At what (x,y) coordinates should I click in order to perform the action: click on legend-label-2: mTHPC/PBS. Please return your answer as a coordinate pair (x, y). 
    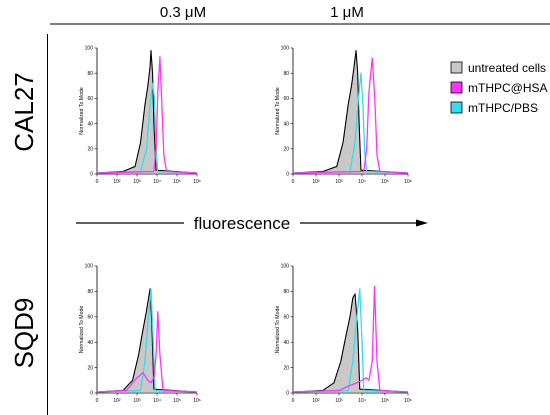
    Looking at the image, I should click on (503, 108).